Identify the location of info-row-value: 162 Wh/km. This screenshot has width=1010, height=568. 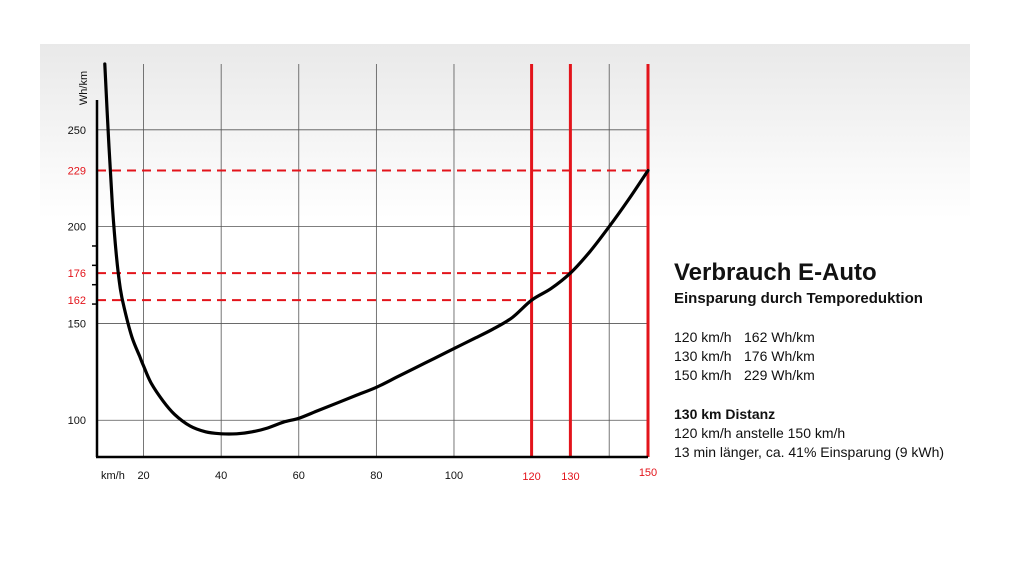
(779, 337).